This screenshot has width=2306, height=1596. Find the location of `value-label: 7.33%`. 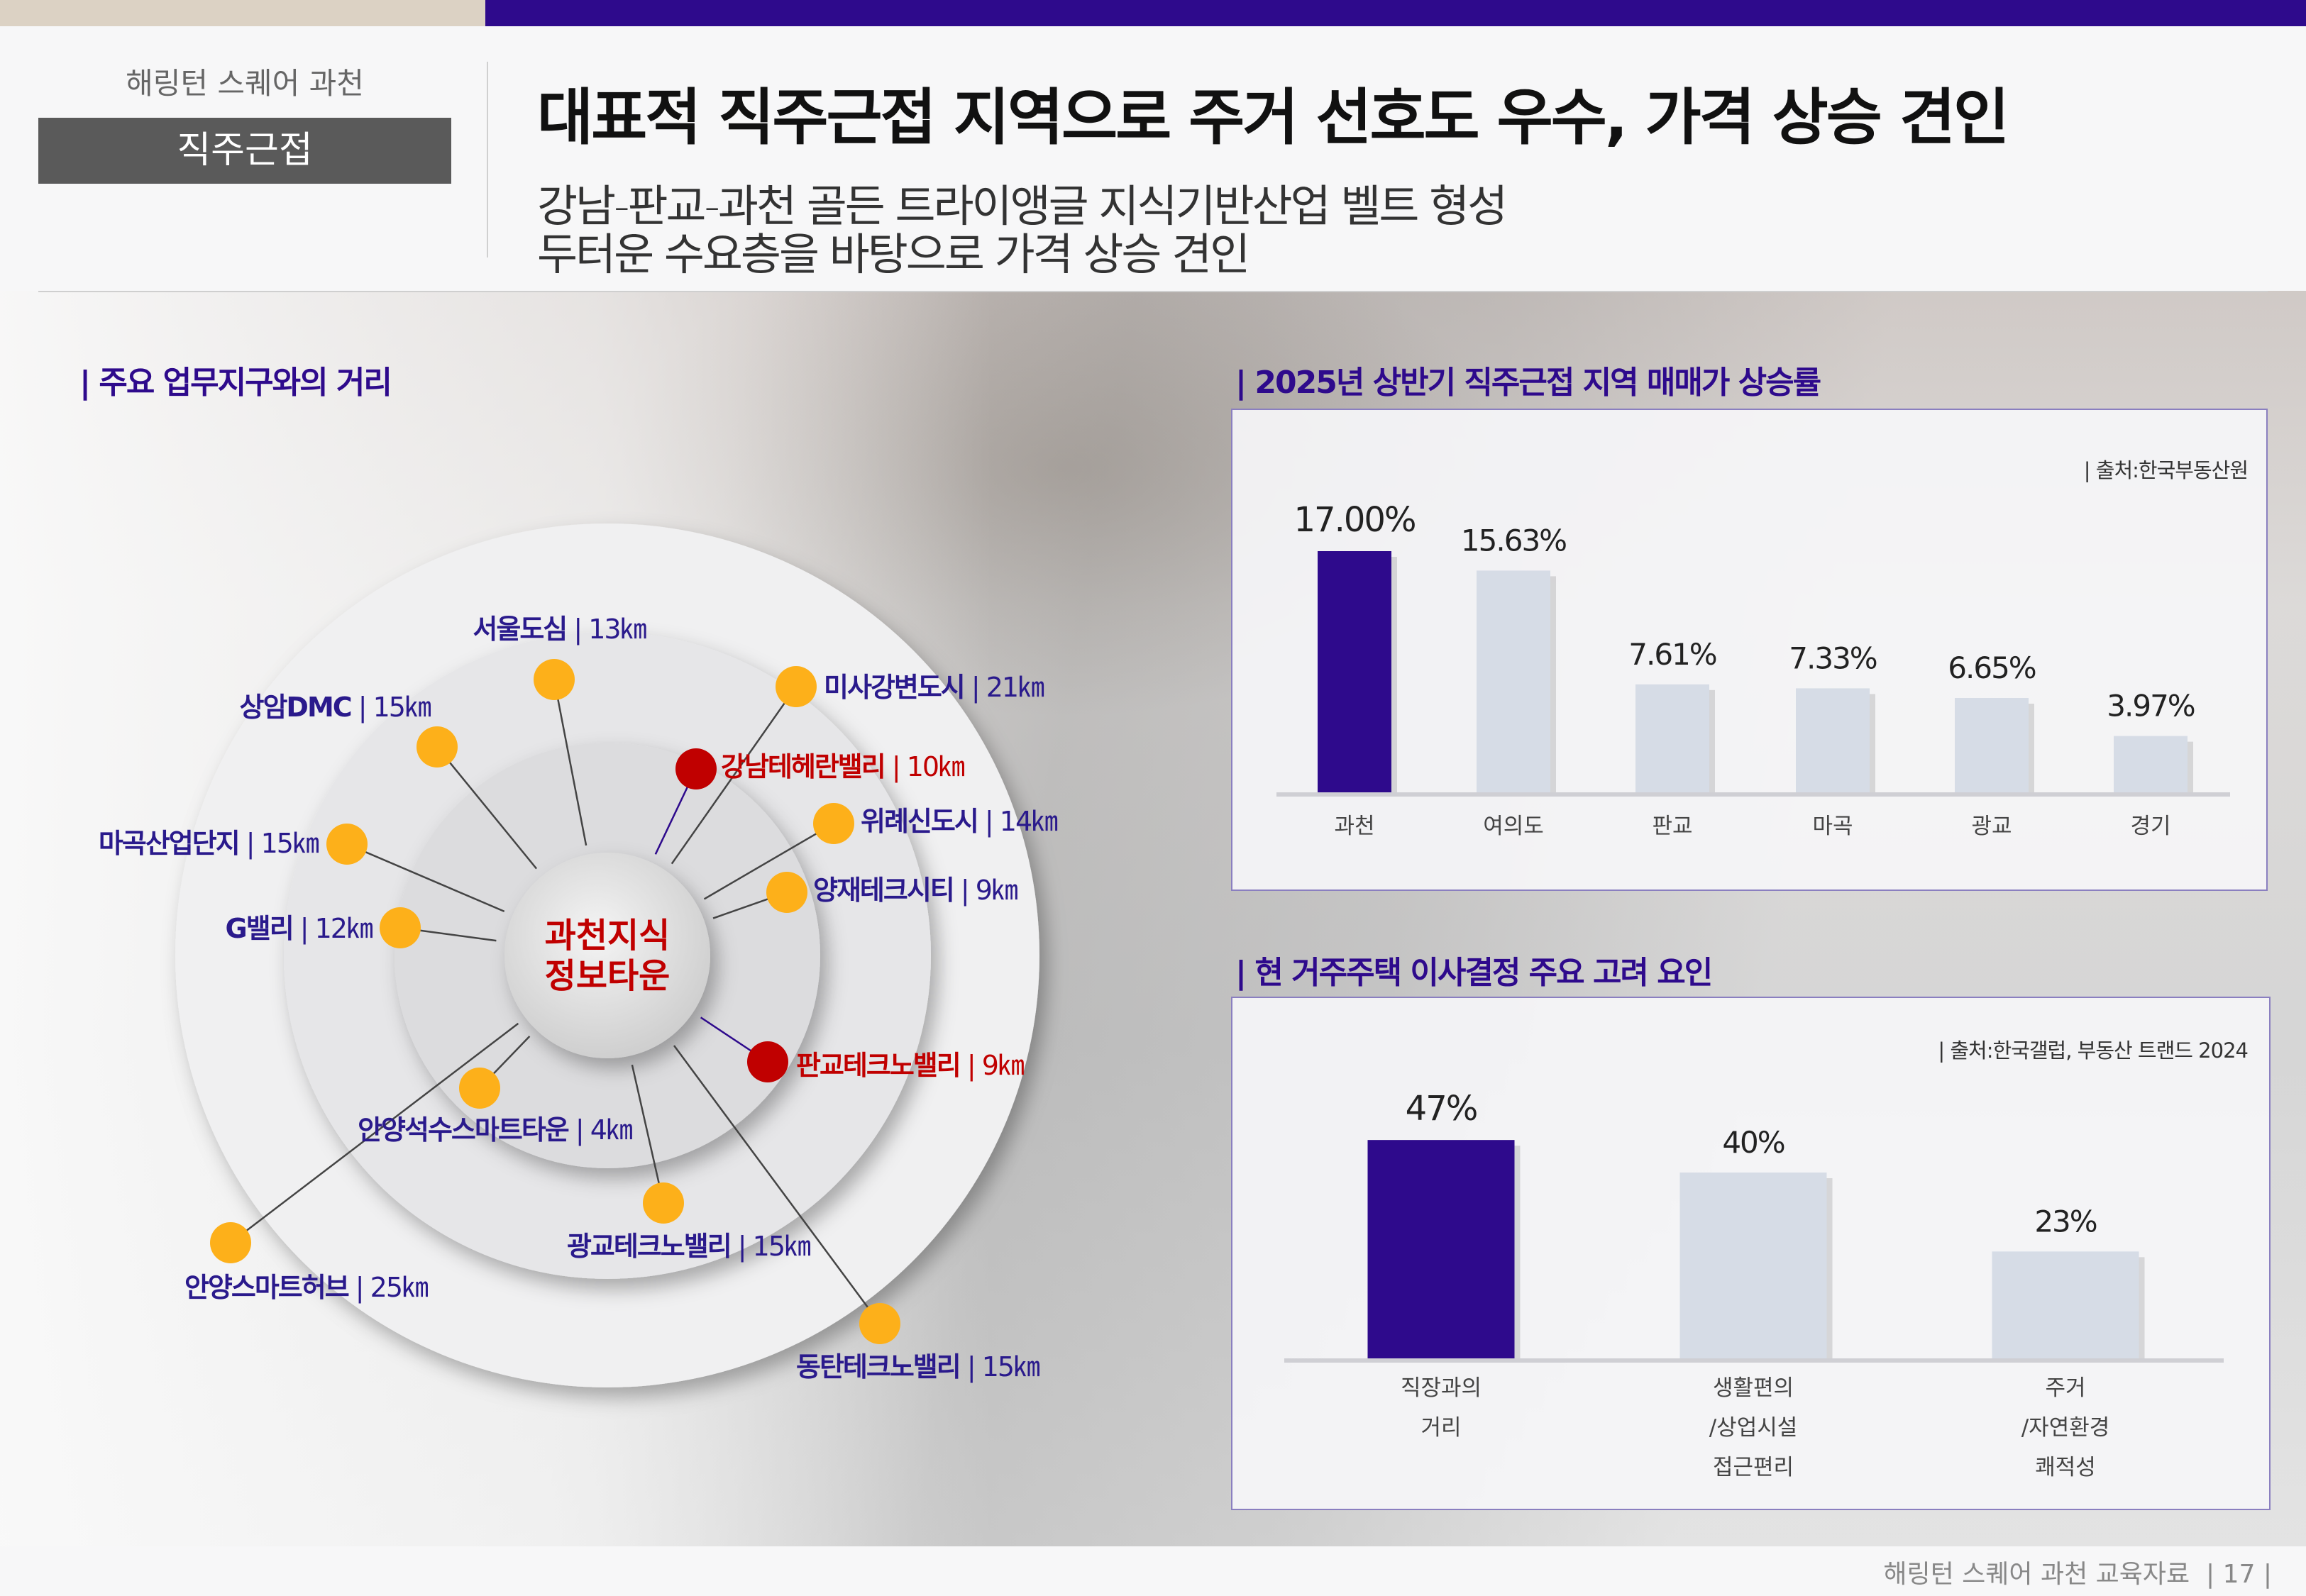

value-label: 7.33% is located at coordinates (1833, 658).